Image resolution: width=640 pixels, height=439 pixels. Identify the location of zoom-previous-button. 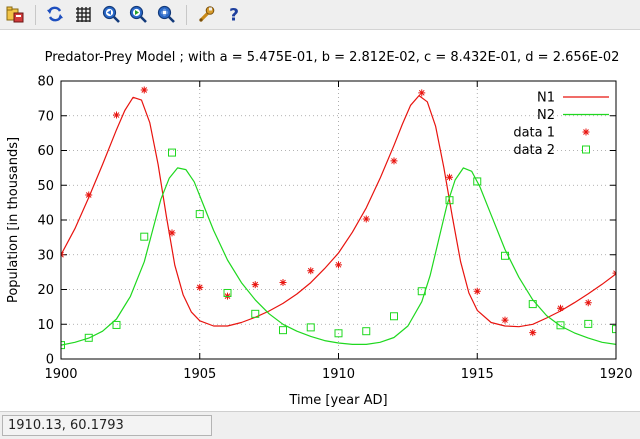
(111, 14).